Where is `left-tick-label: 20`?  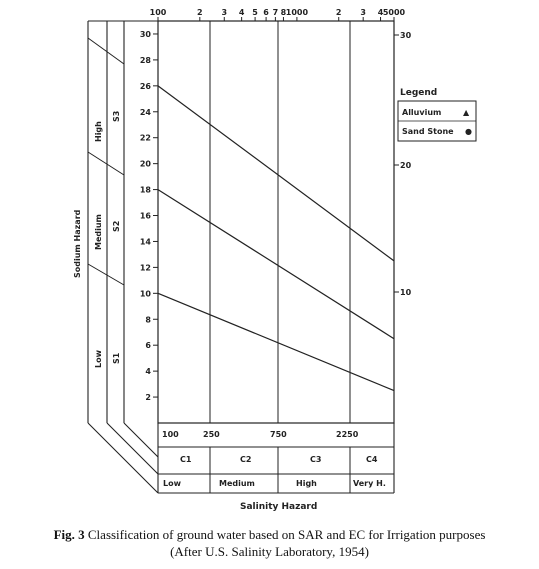 left-tick-label: 20 is located at coordinates (146, 164).